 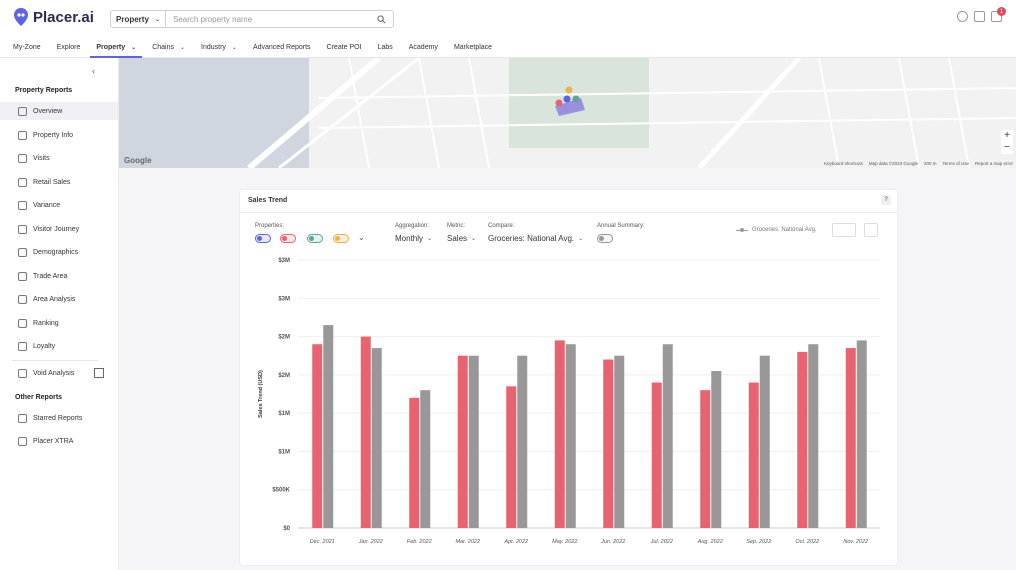 I want to click on sidebar-item-label: Visitor Journey, so click(x=56, y=229).